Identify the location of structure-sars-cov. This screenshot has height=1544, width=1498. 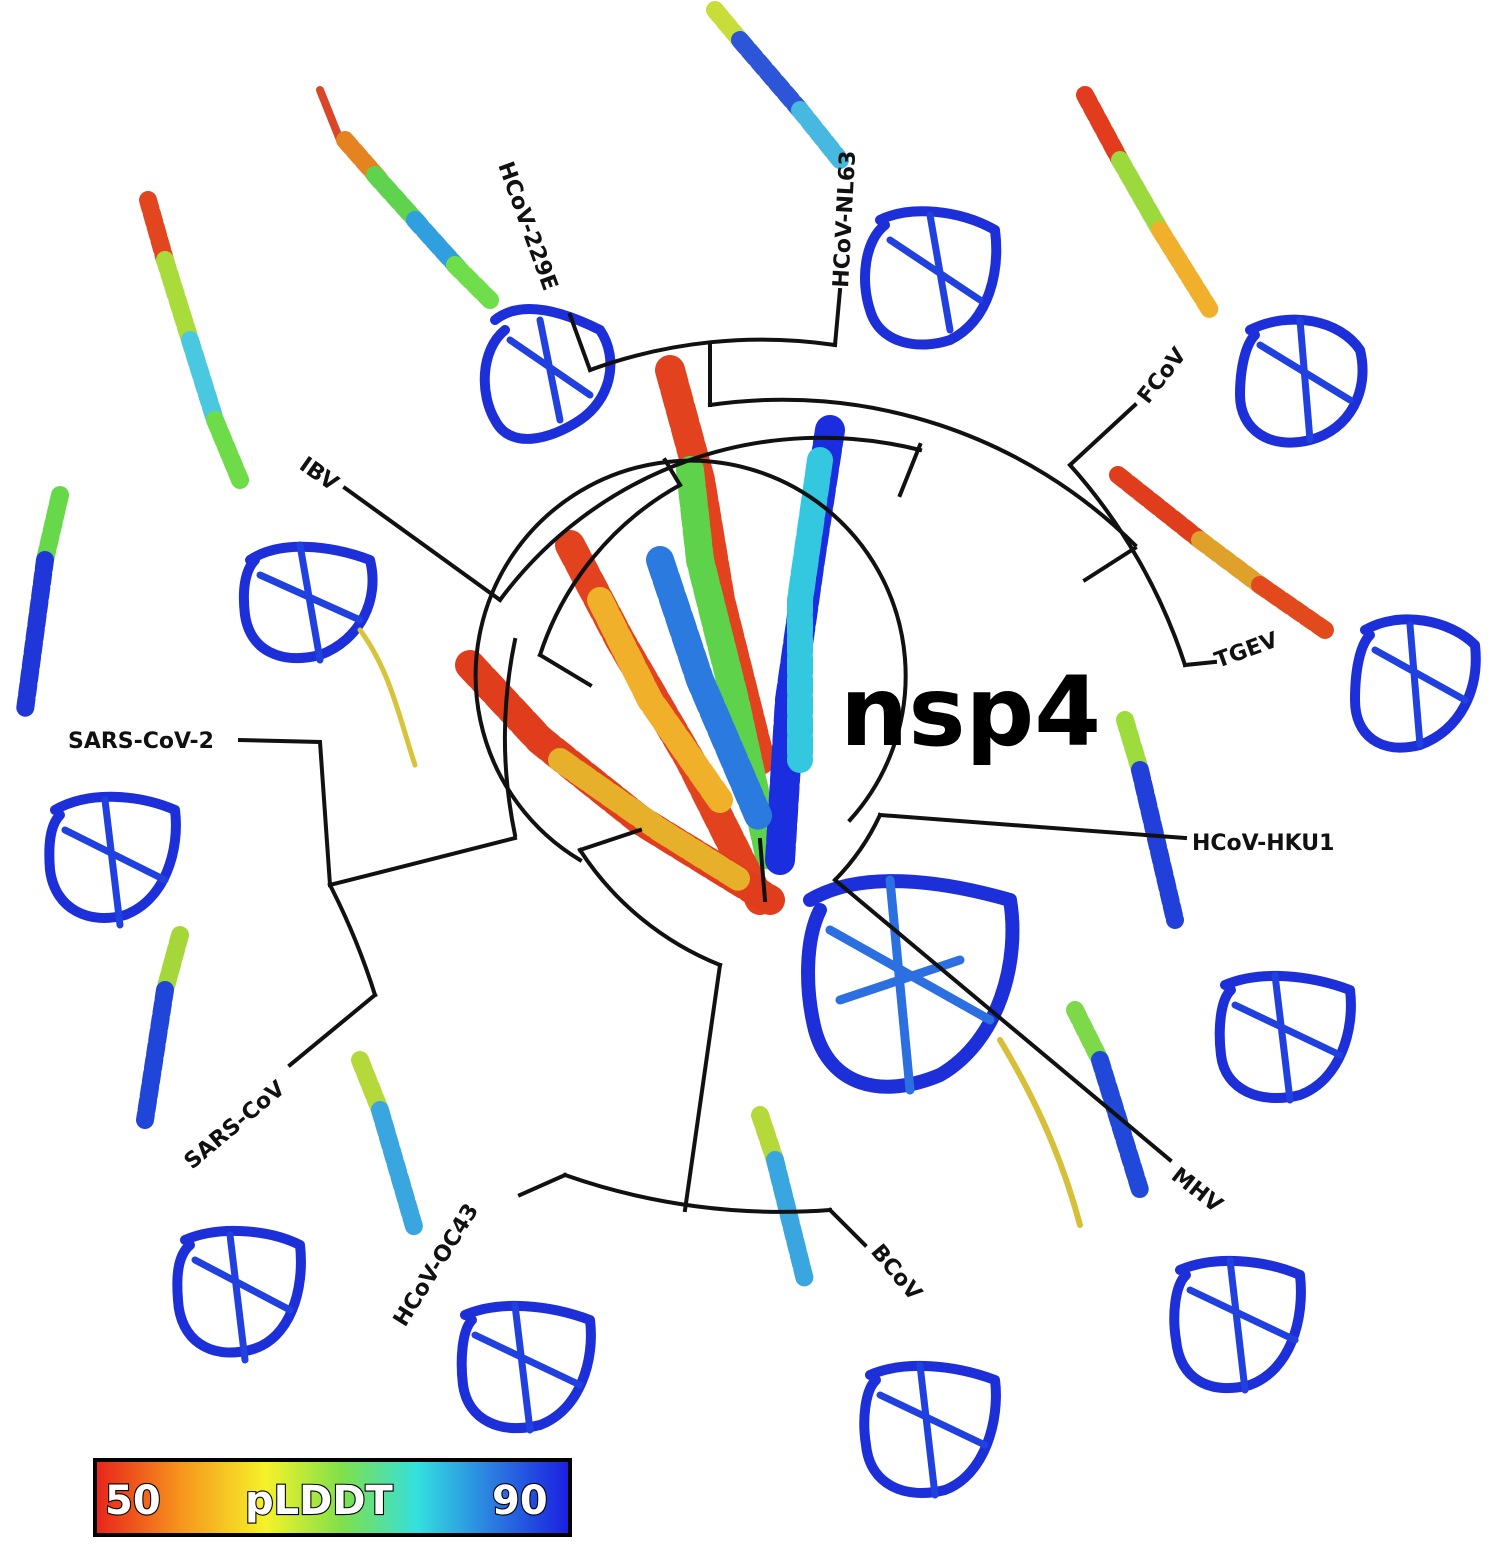
(221, 1145).